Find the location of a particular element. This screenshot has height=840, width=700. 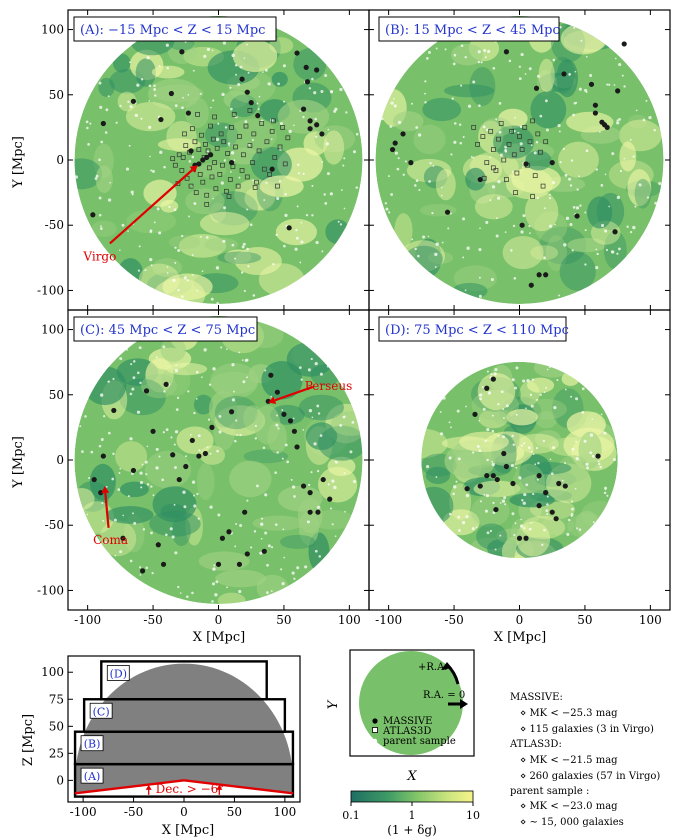

x-axis-label-right: X [Mpc] is located at coordinates (520, 637).